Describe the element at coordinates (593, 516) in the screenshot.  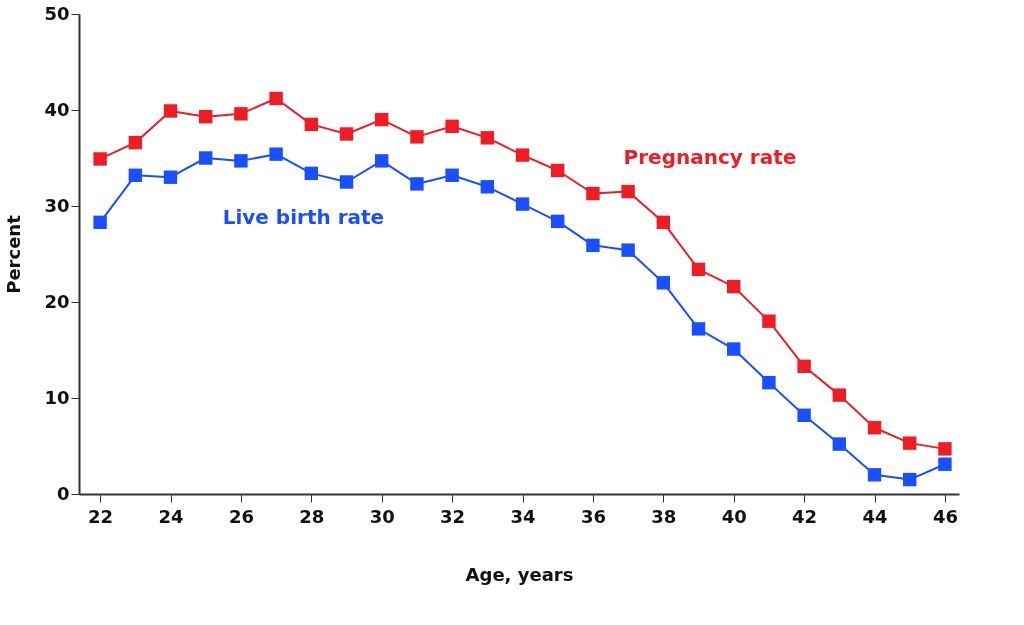
I see `x-tick-label: 36` at that location.